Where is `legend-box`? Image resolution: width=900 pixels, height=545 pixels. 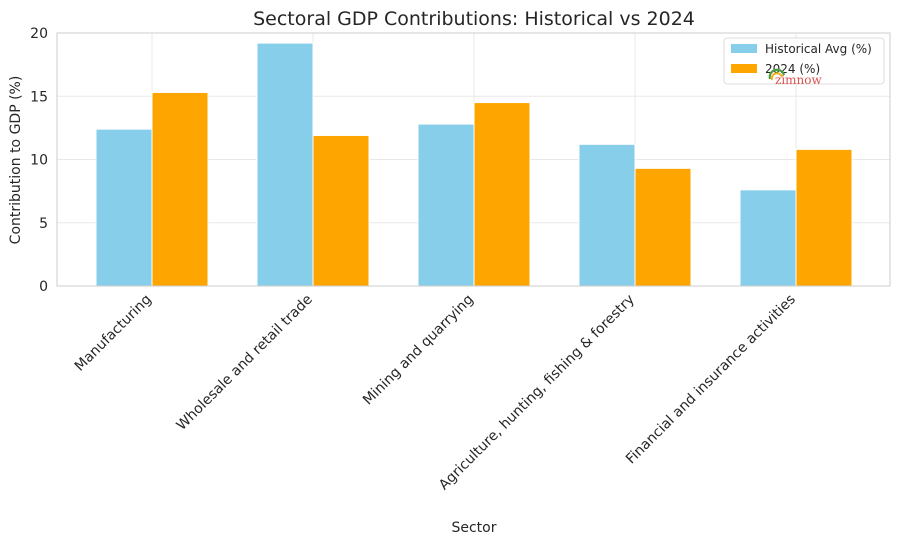
legend-box is located at coordinates (804, 61).